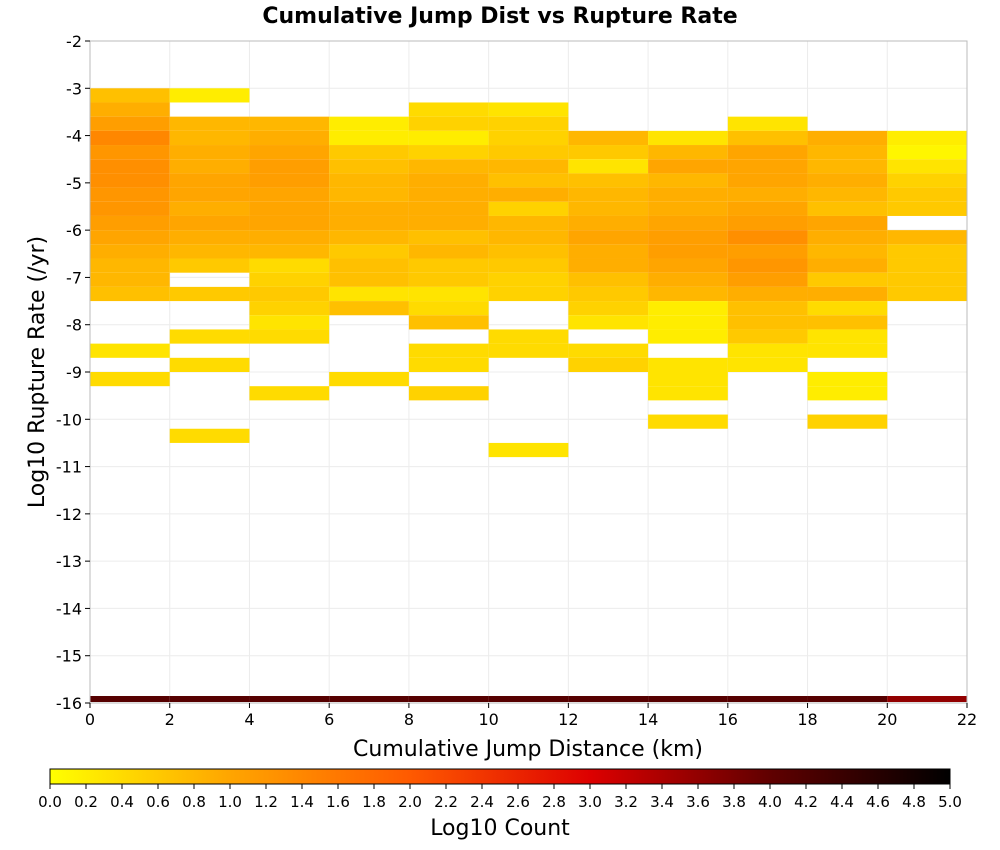 The image size is (1000, 850). What do you see at coordinates (69, 703) in the screenshot?
I see `y-tick-label: -16` at bounding box center [69, 703].